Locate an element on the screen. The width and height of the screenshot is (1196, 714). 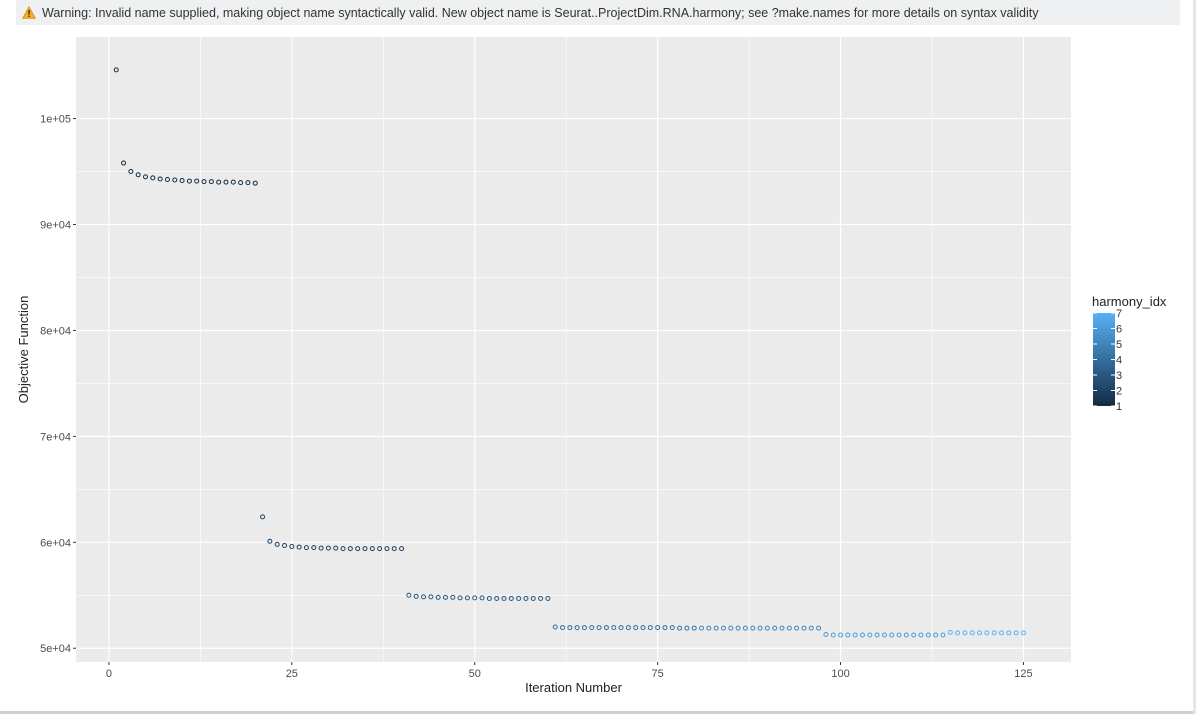
y-axis-title: Objective Function is located at coordinates (23, 350).